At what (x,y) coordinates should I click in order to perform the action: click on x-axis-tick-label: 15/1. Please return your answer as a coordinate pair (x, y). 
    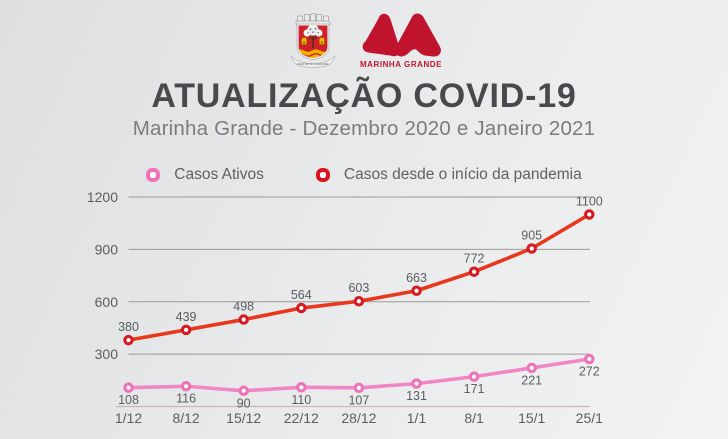
    Looking at the image, I should click on (531, 418).